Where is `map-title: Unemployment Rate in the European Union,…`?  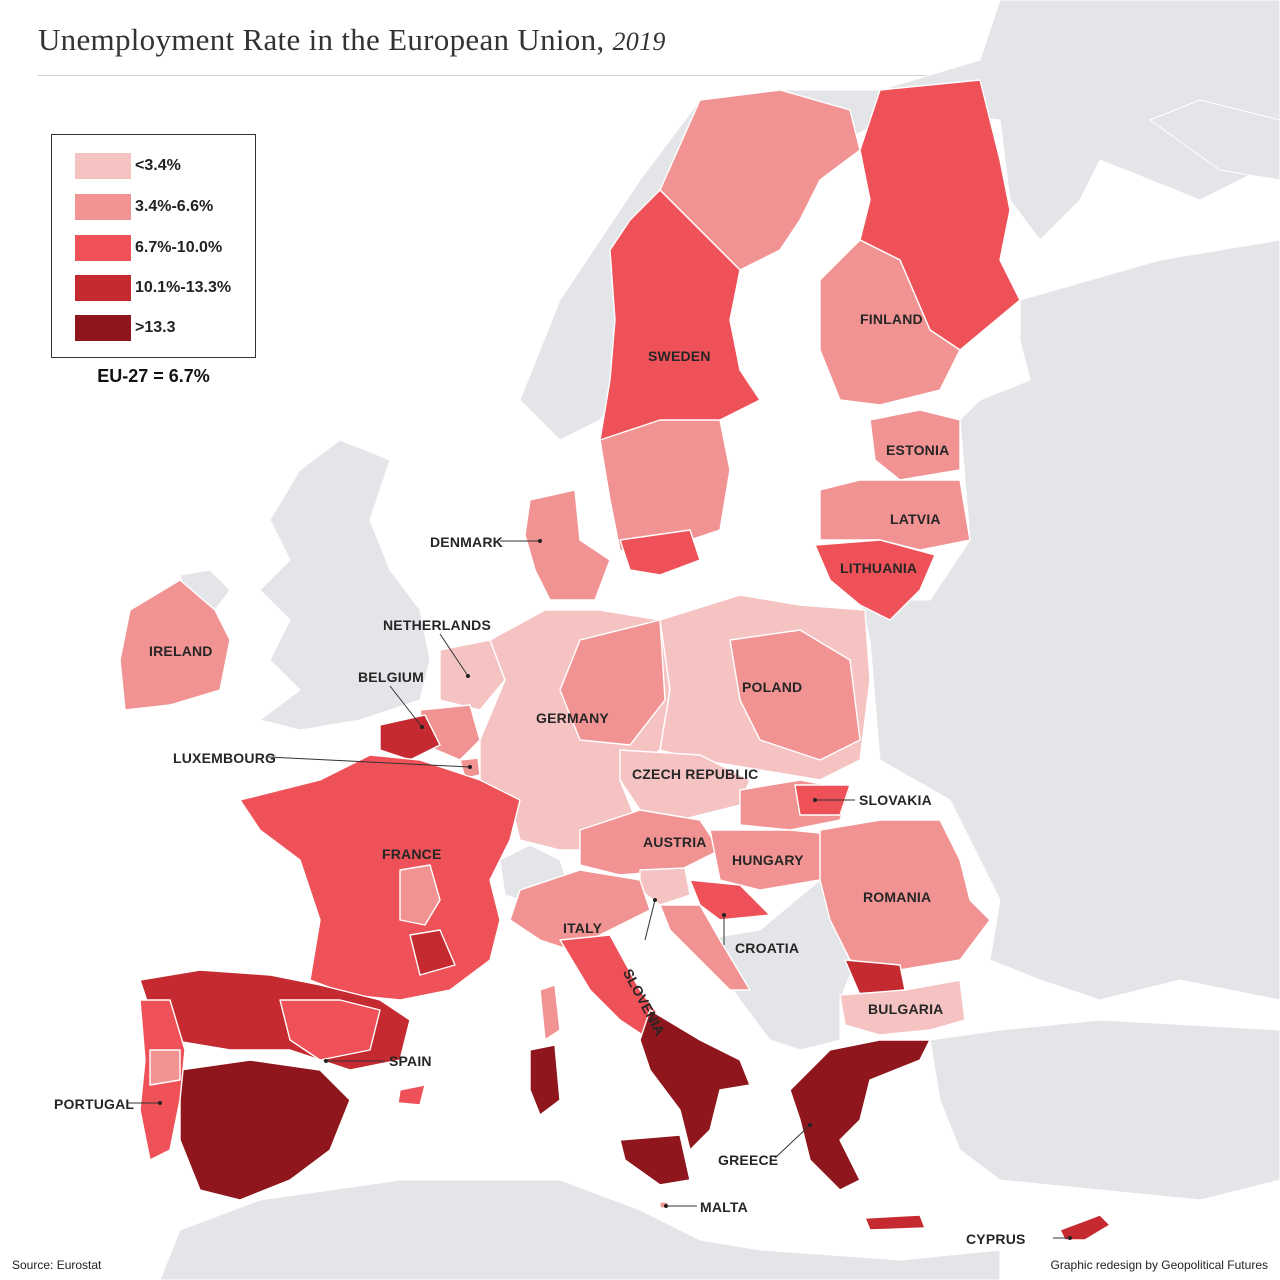 map-title: Unemployment Rate in the European Union,… is located at coordinates (352, 40).